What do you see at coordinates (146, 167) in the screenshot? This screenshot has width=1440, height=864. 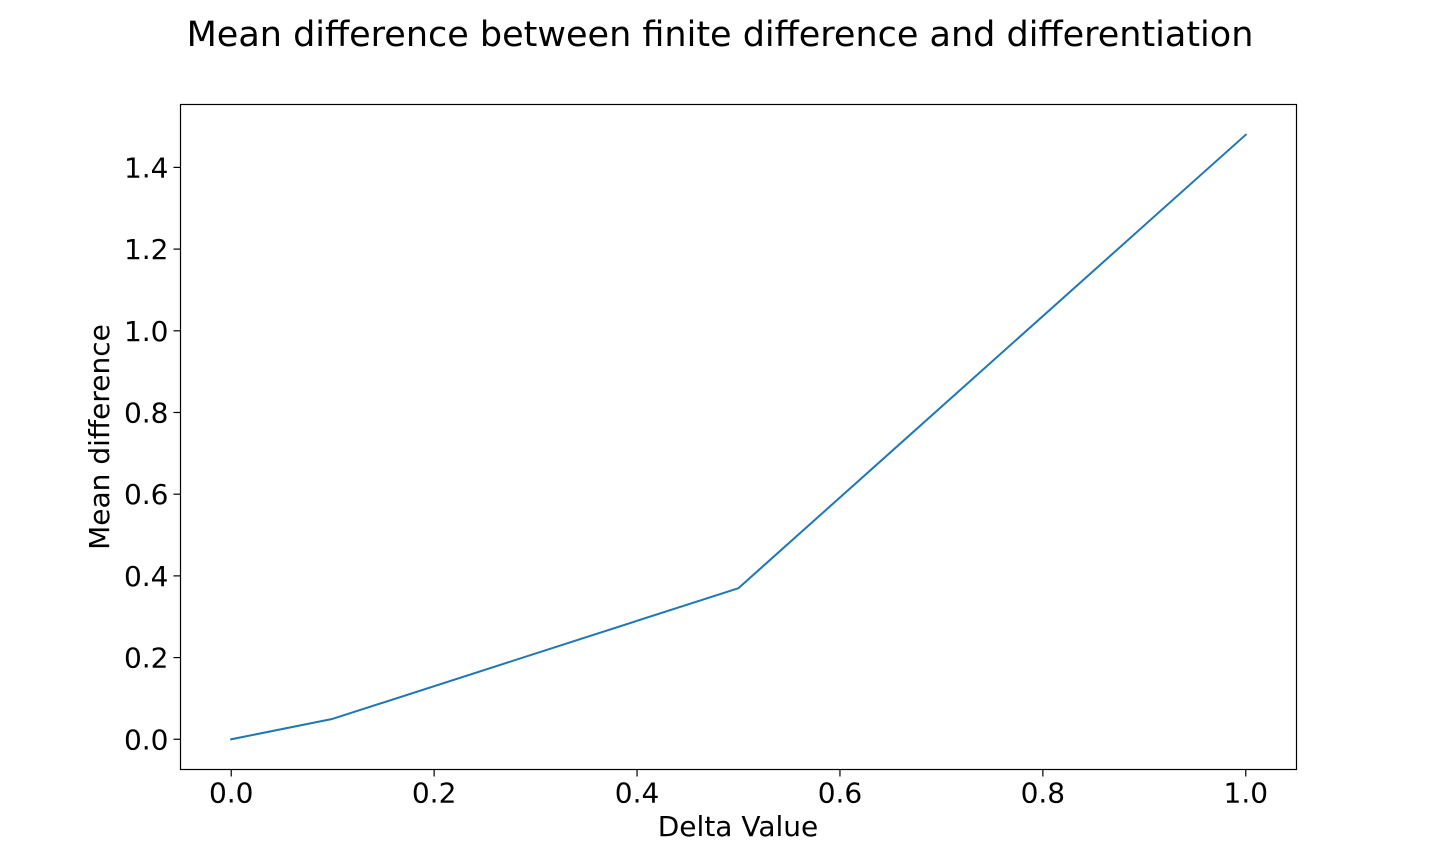 I see `y-tick-label: 1.4` at bounding box center [146, 167].